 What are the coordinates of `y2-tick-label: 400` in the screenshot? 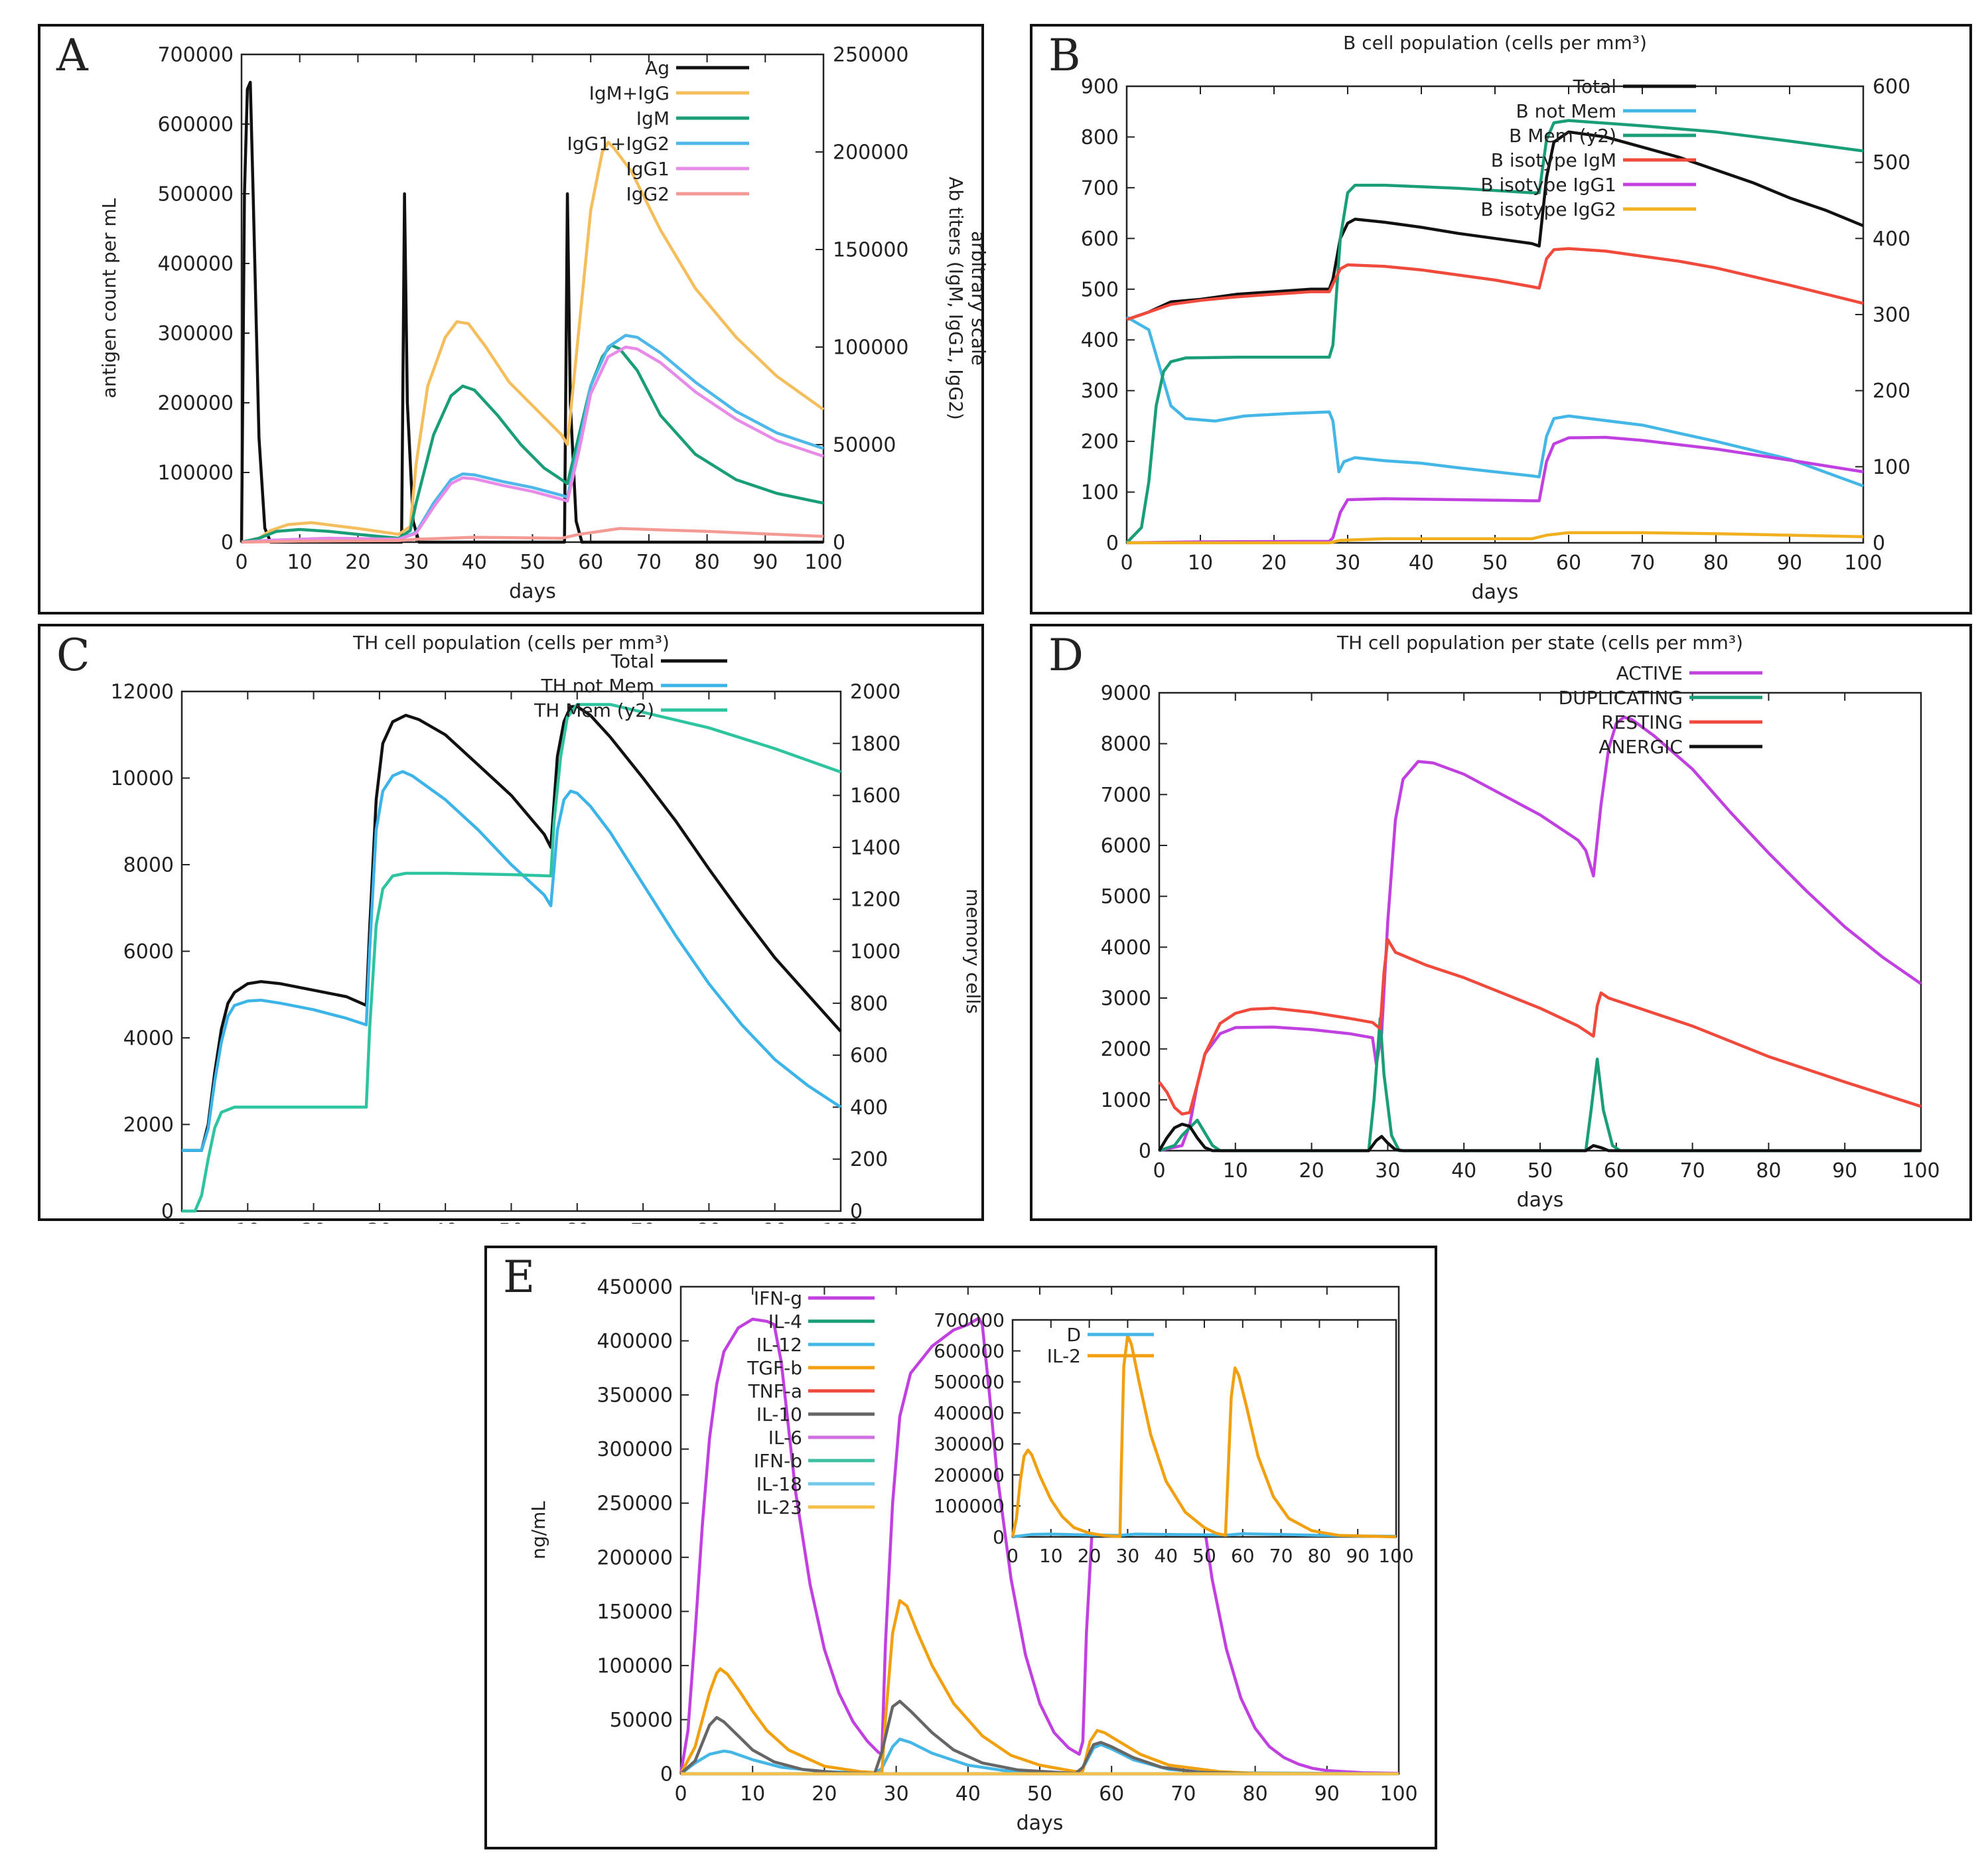 It's located at (869, 1107).